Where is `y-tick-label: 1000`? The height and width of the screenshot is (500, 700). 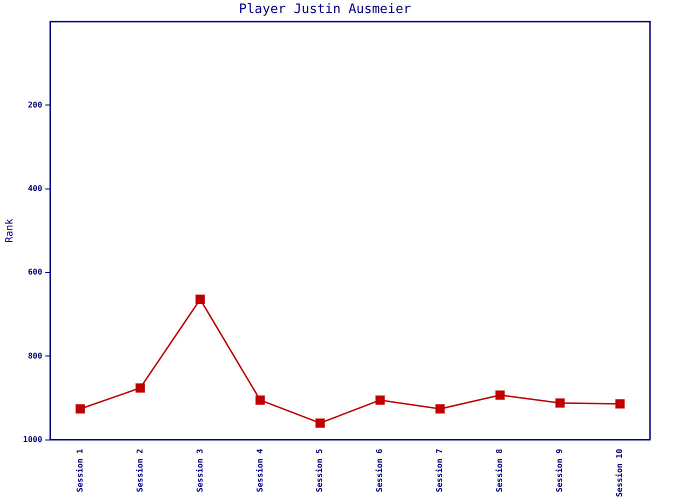 y-tick-label: 1000 is located at coordinates (32, 439).